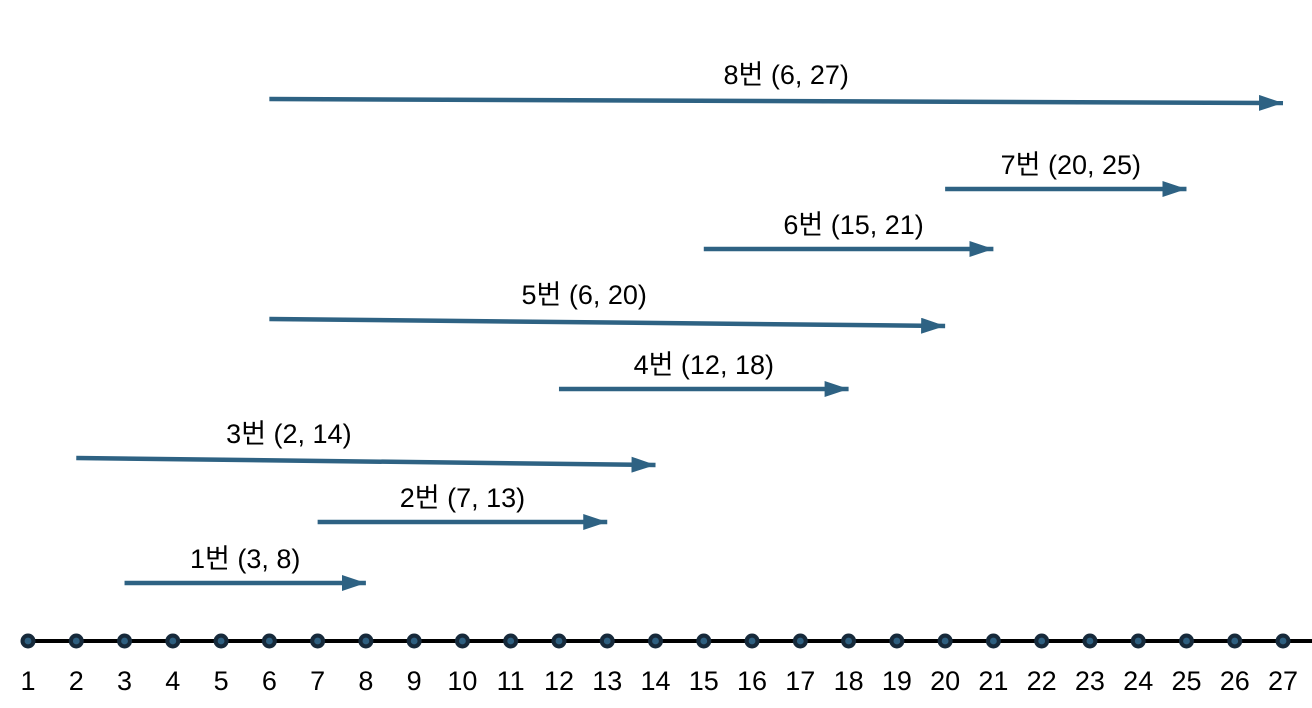  Describe the element at coordinates (1071, 165) in the screenshot. I see `interval-label: 7번 (20, 25)` at that location.